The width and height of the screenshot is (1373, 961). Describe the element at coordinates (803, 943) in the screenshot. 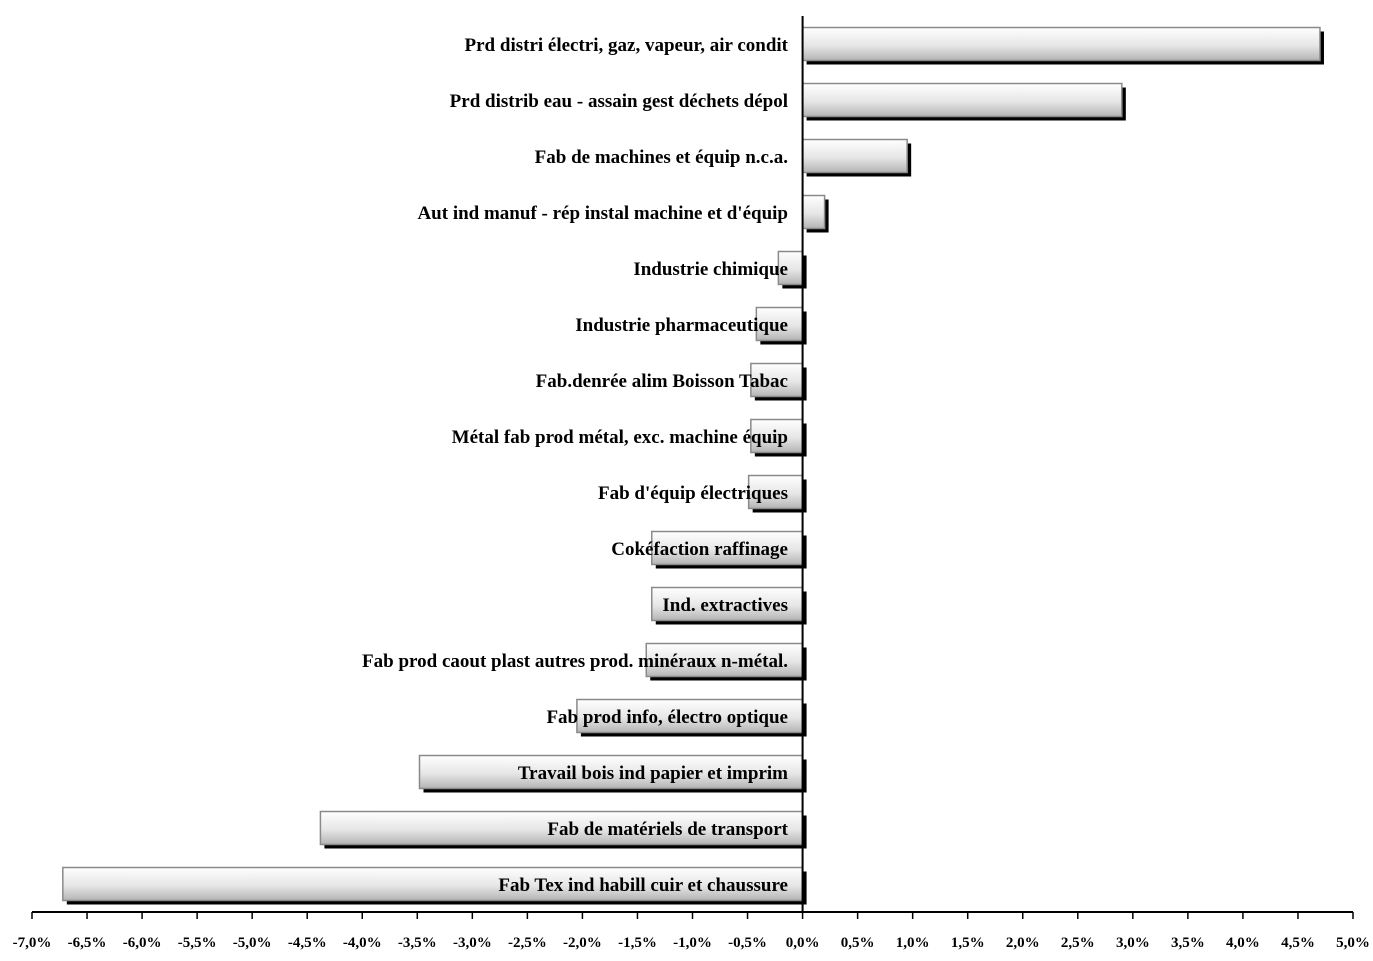

I see `x-tick-label: 0,0%` at that location.